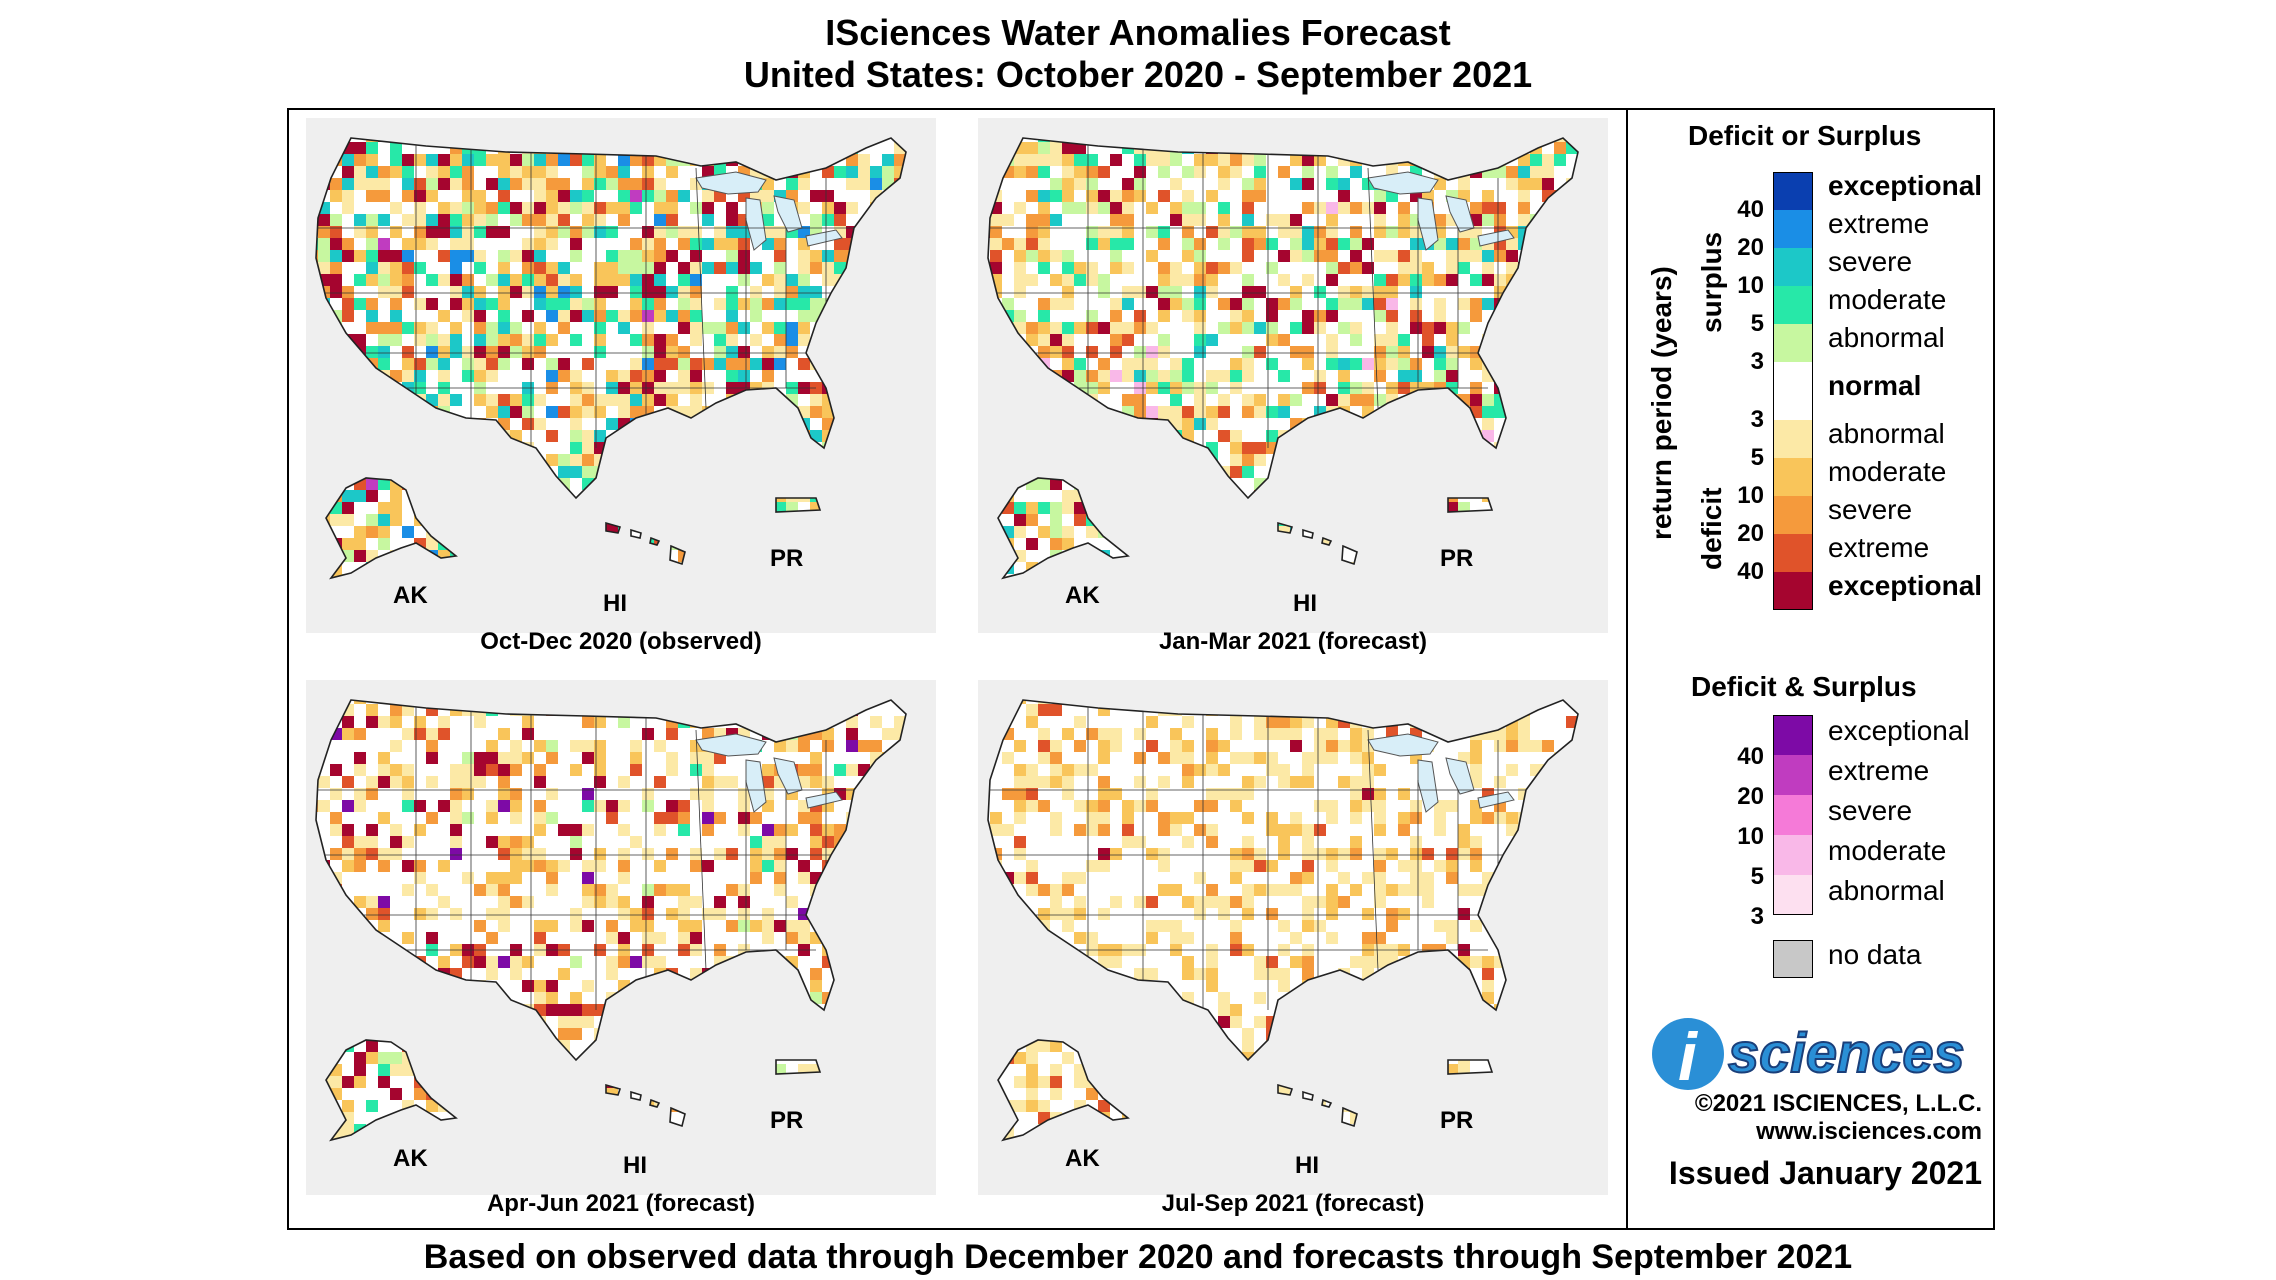  I want to click on panel-caption: Oct-Dec 2020 (observed), so click(621, 641).